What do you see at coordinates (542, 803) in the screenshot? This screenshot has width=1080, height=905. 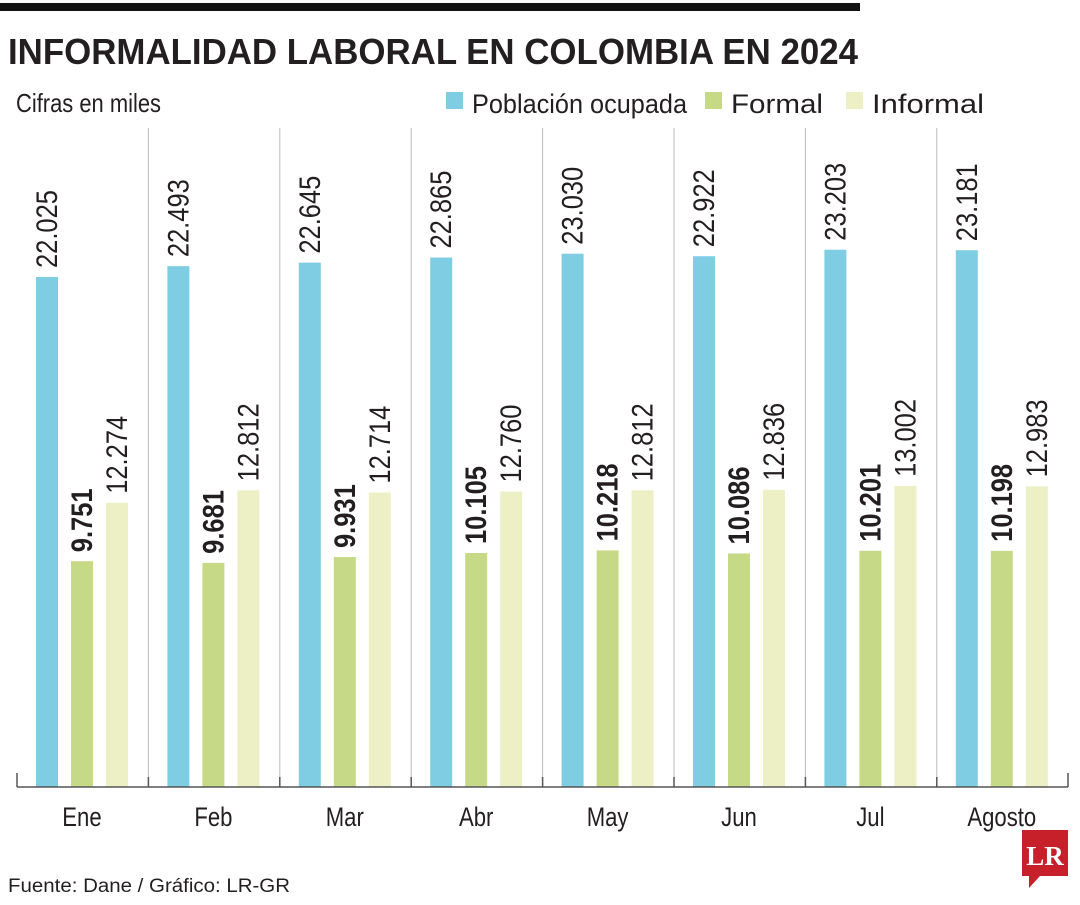 I see `x-axis: Ene Feb Mar Abr May Jun Jul Agosto` at bounding box center [542, 803].